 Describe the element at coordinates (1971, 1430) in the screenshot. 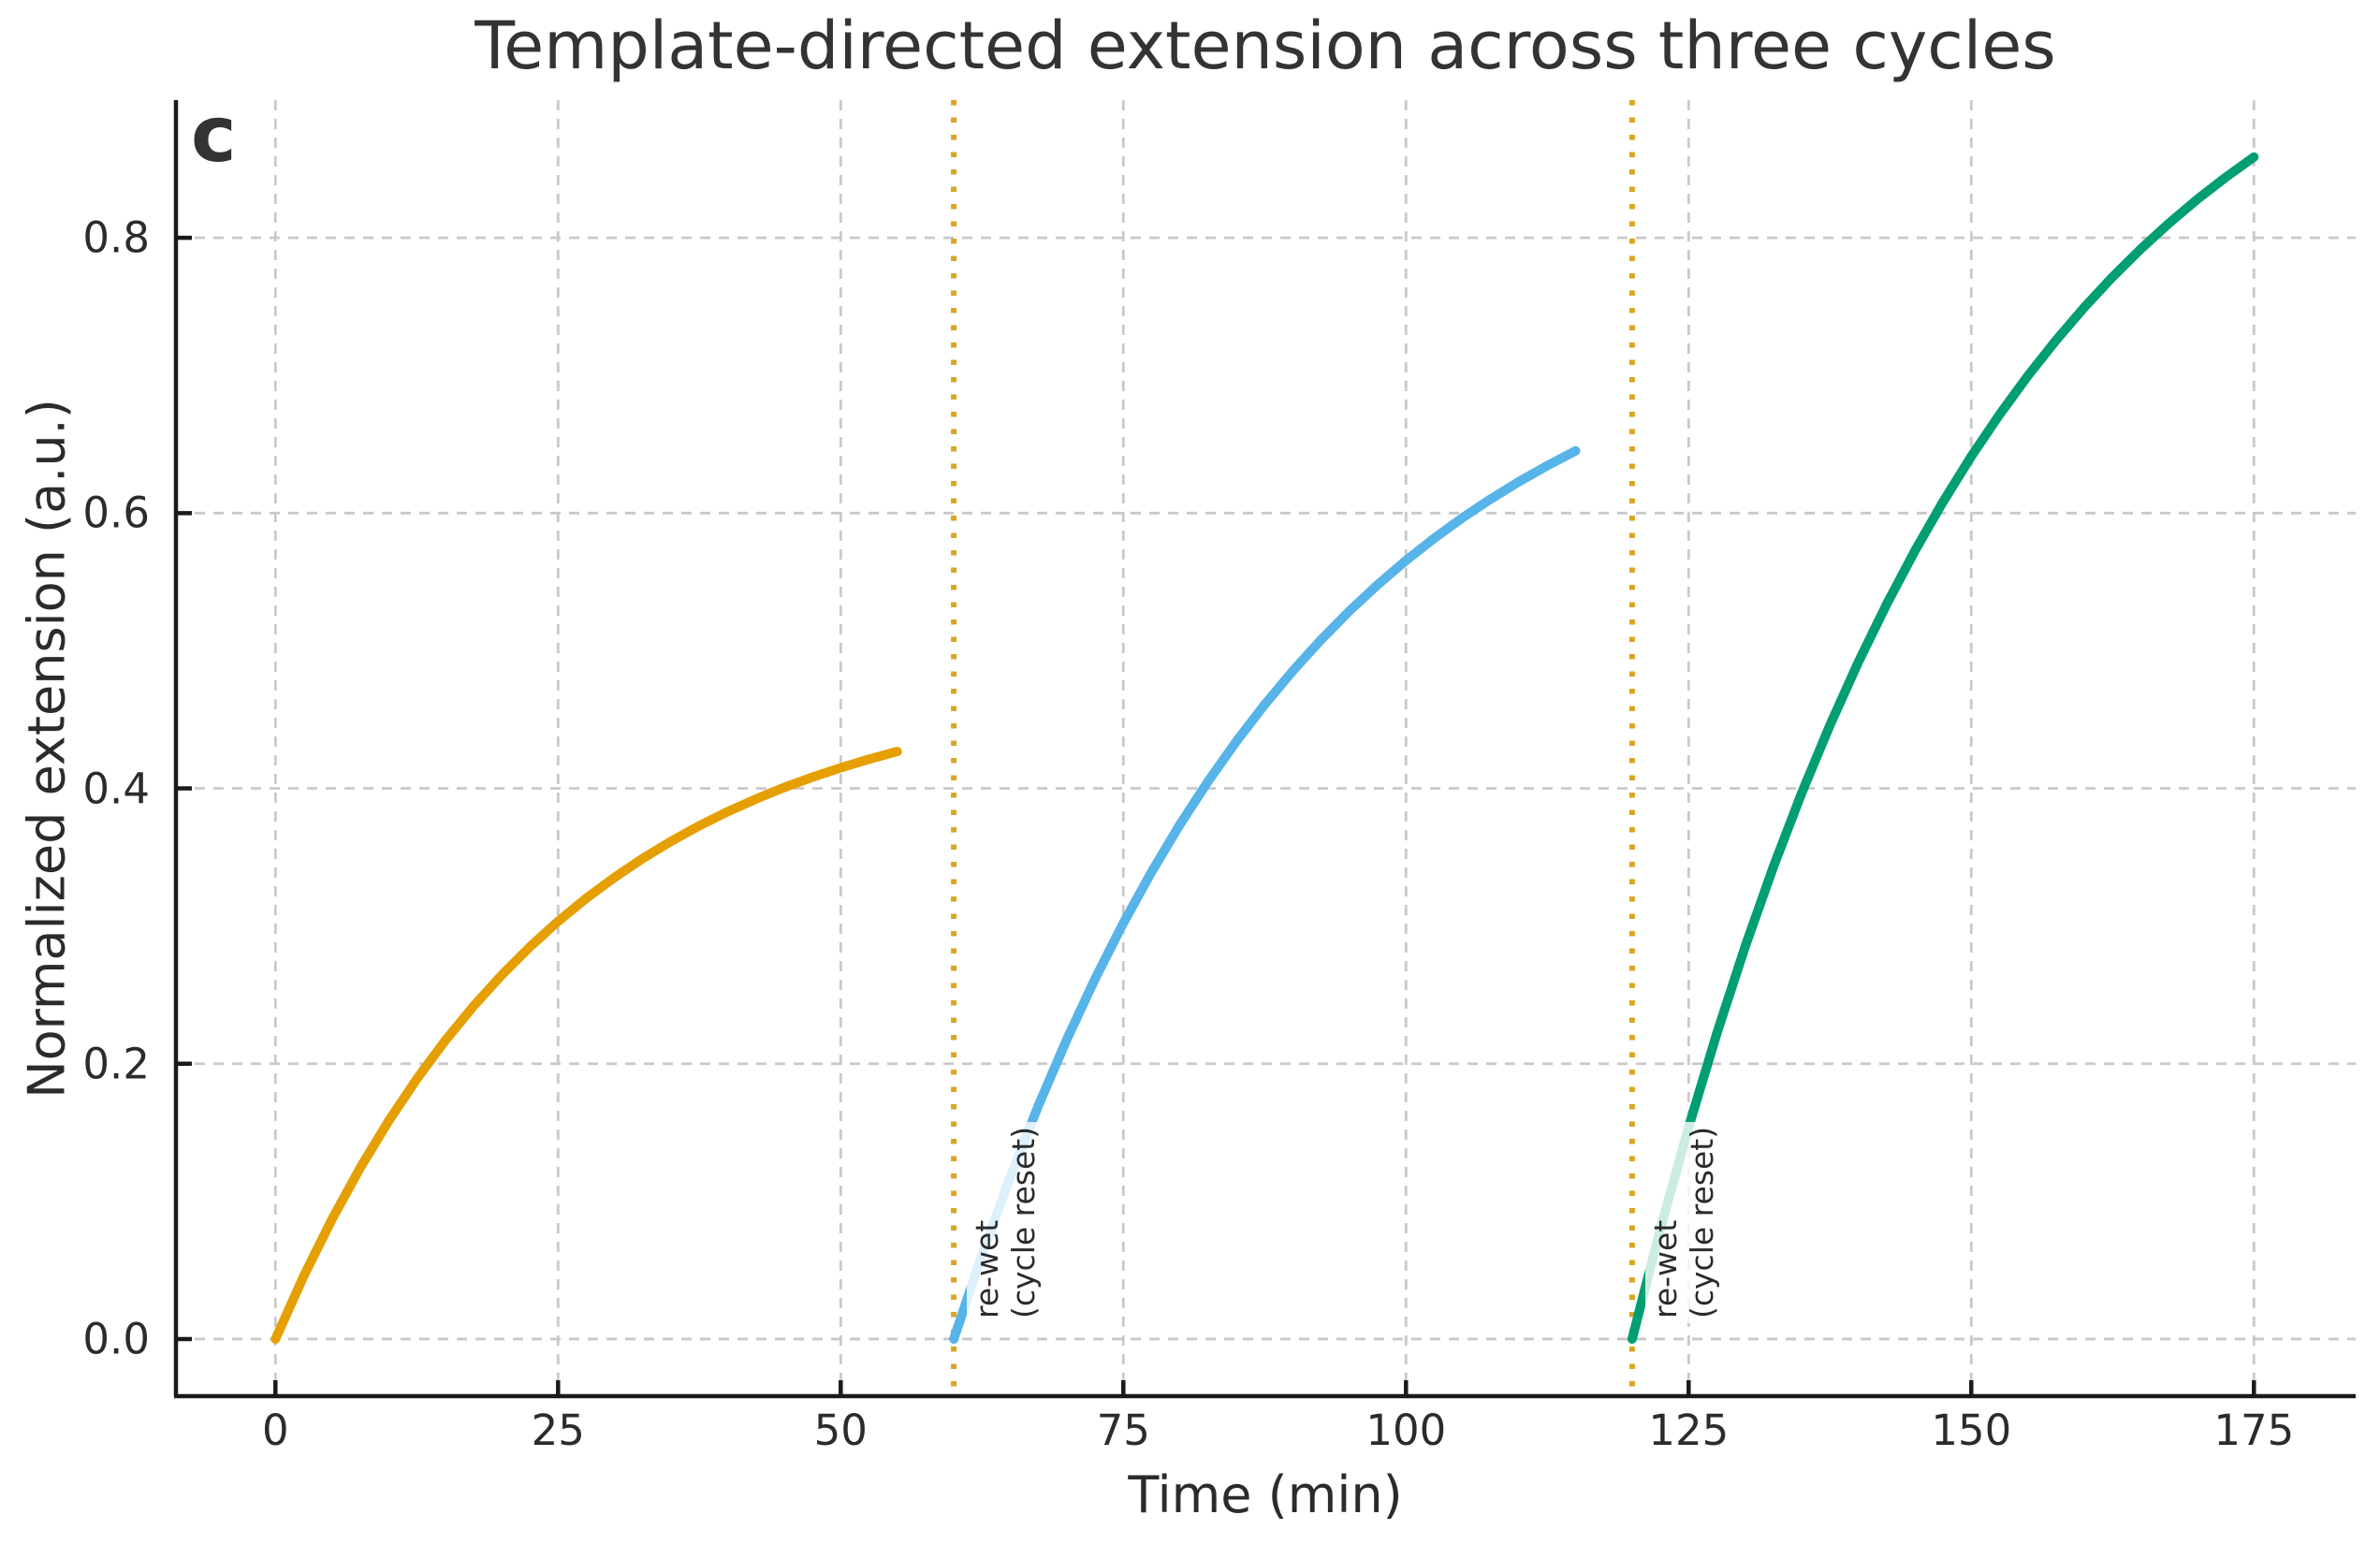

I see `x-tick-label: 150` at that location.